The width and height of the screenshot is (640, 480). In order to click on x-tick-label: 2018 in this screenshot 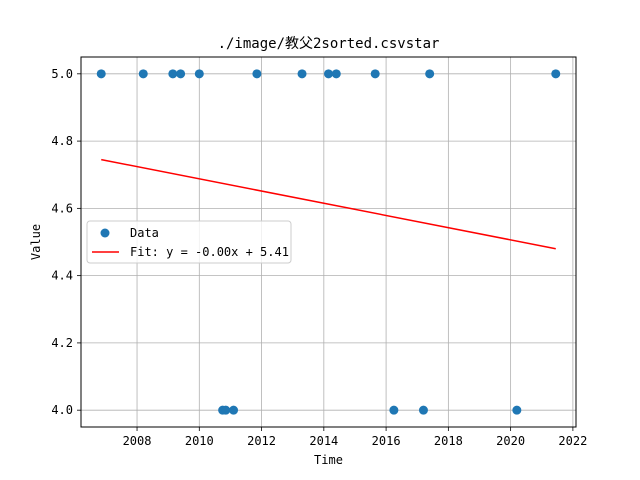, I will do `click(448, 441)`.